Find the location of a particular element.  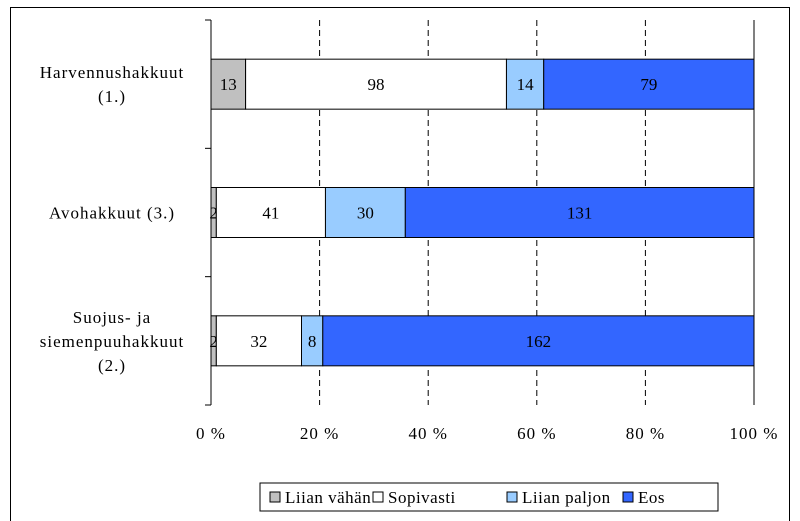

data-label: 79 is located at coordinates (648, 84).